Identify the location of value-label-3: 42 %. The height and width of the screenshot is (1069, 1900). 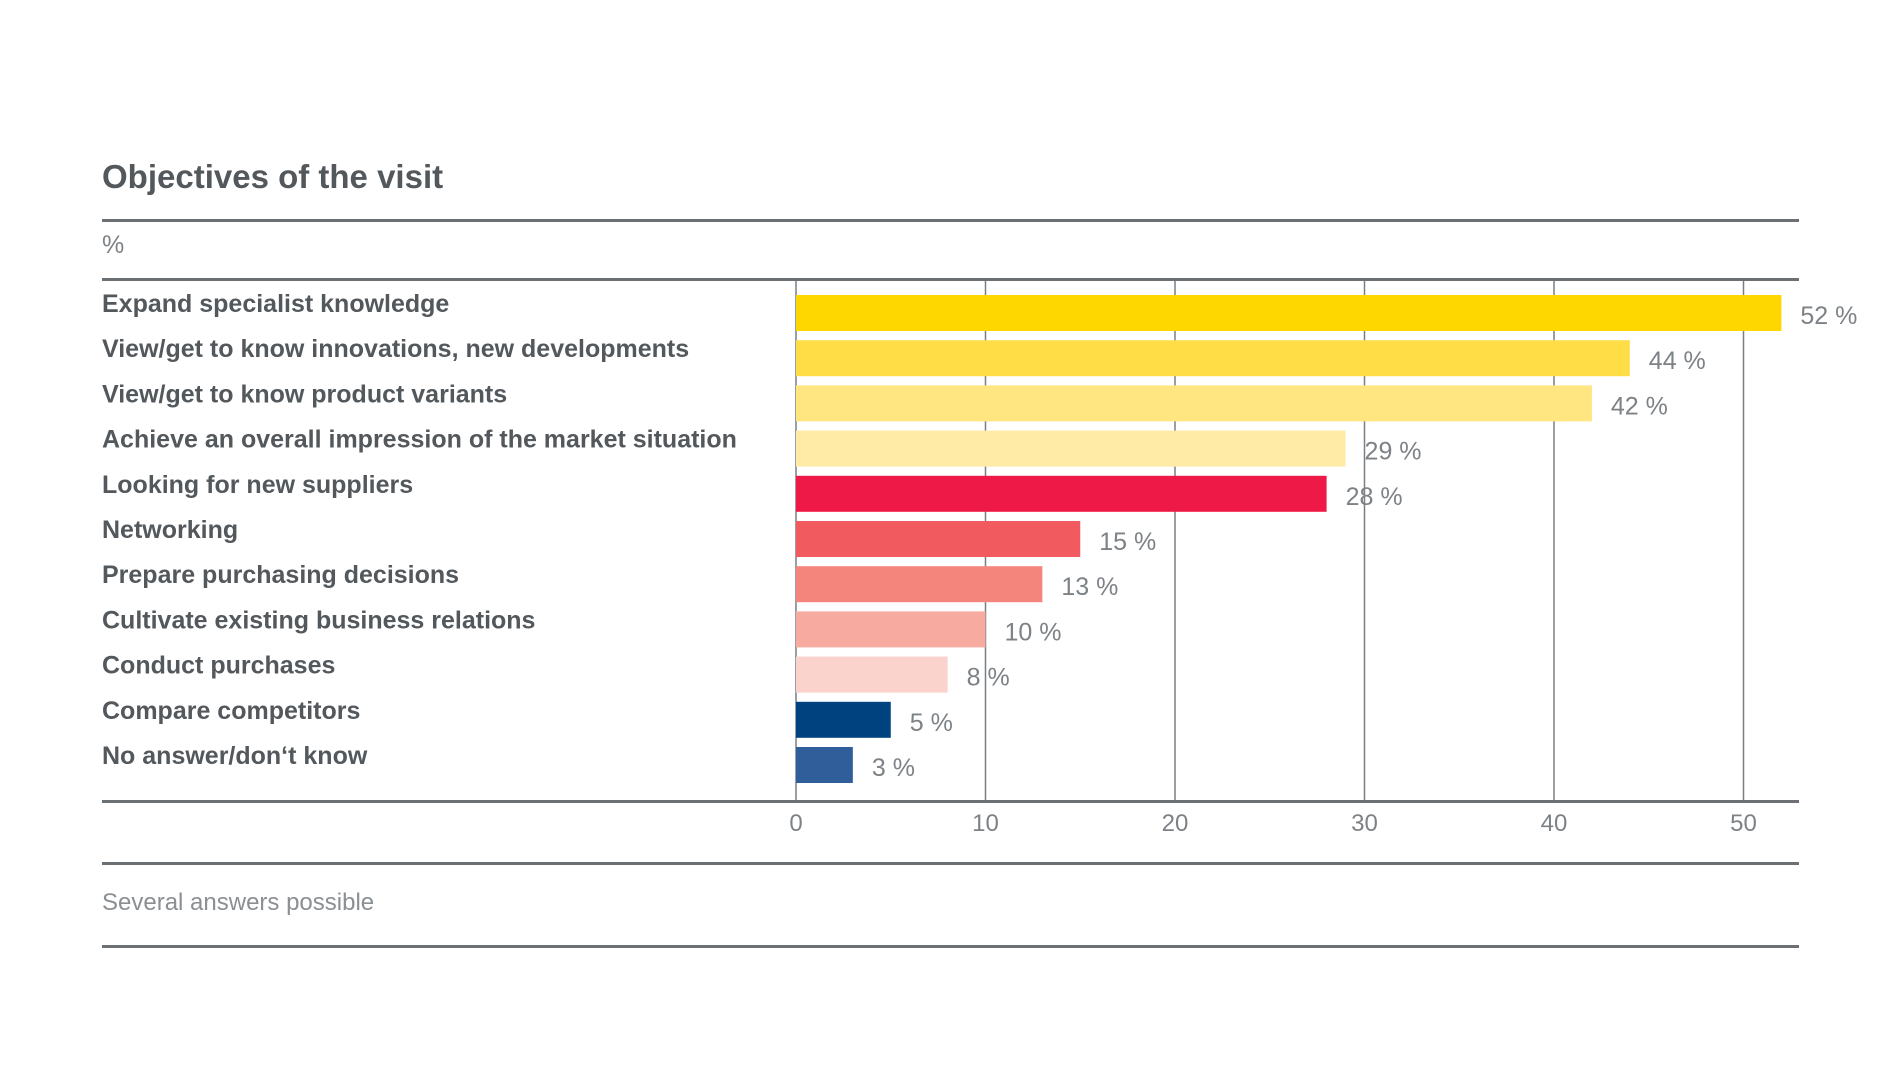
(1639, 406).